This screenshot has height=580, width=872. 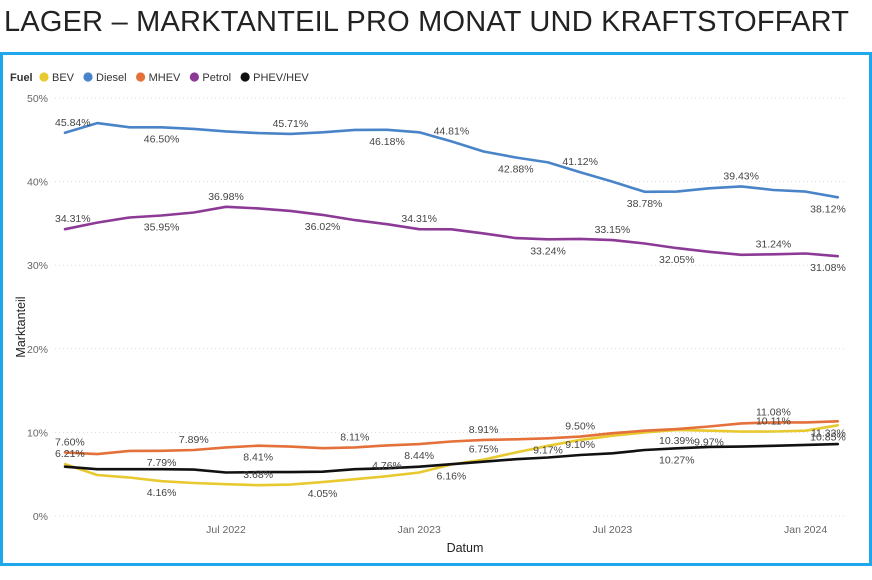 What do you see at coordinates (828, 209) in the screenshot?
I see `data-label-diesel: 38.12%` at bounding box center [828, 209].